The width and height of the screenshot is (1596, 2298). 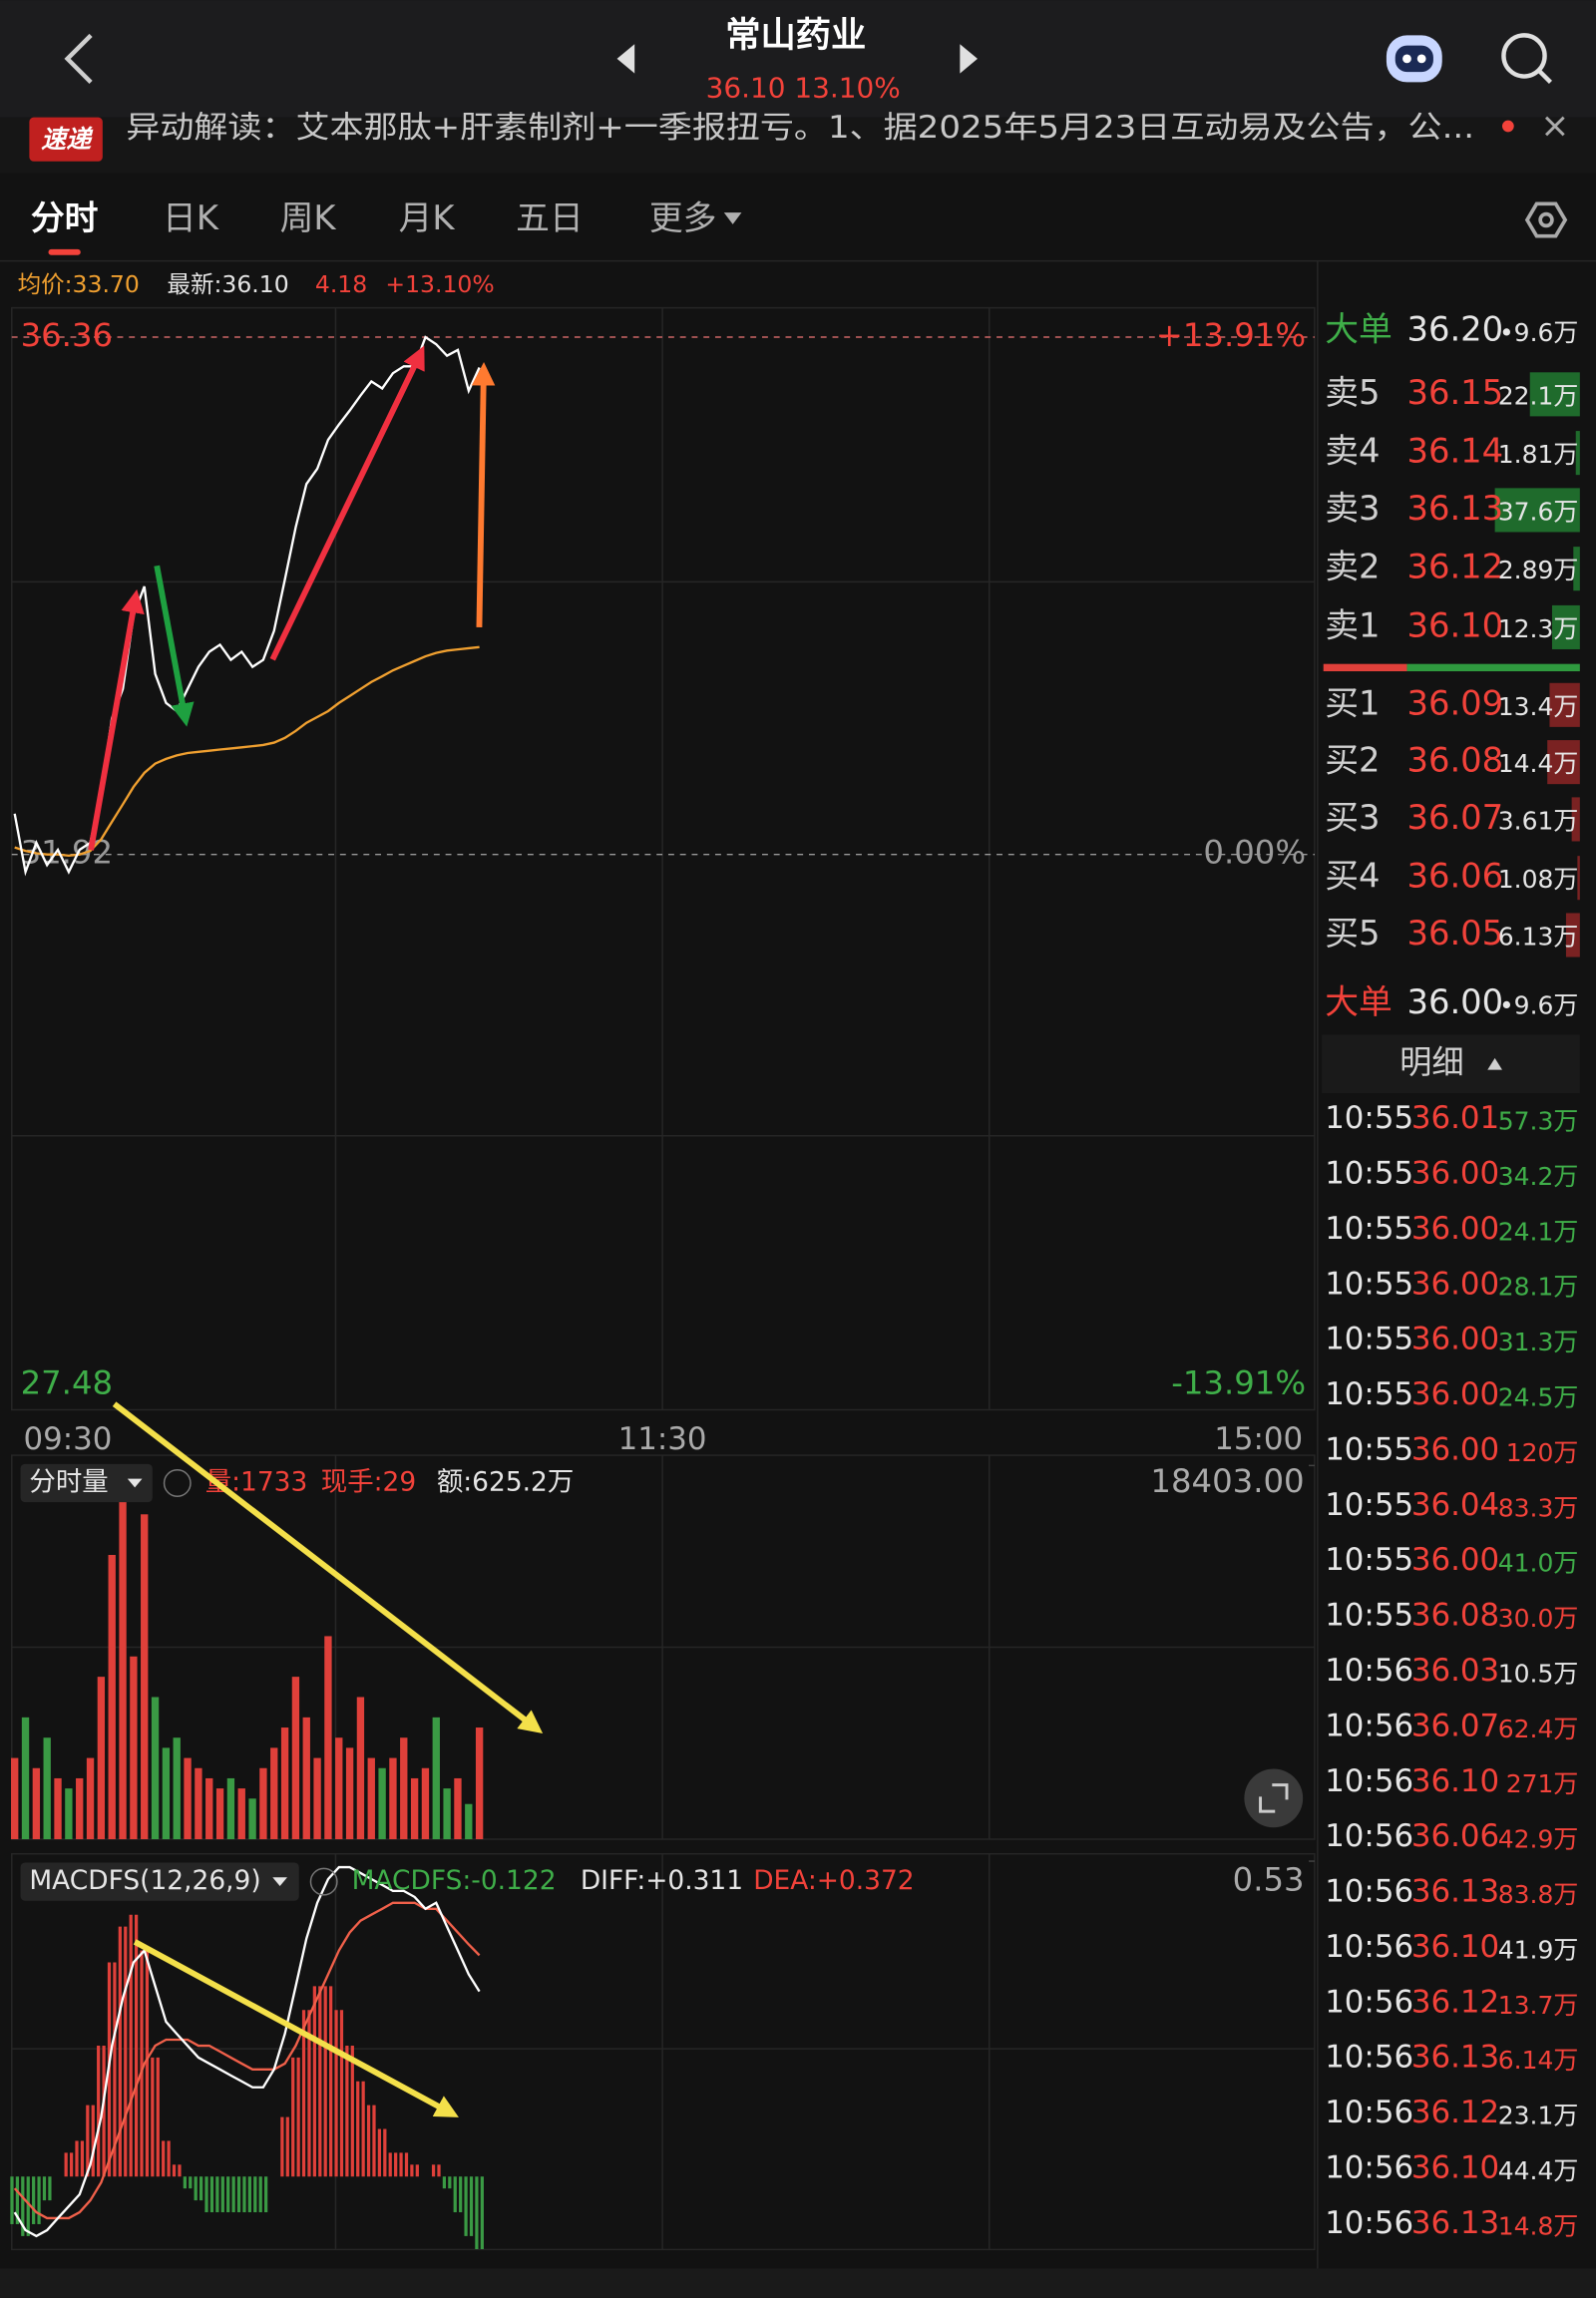 What do you see at coordinates (1352, 451) in the screenshot?
I see `level-label: 卖4` at bounding box center [1352, 451].